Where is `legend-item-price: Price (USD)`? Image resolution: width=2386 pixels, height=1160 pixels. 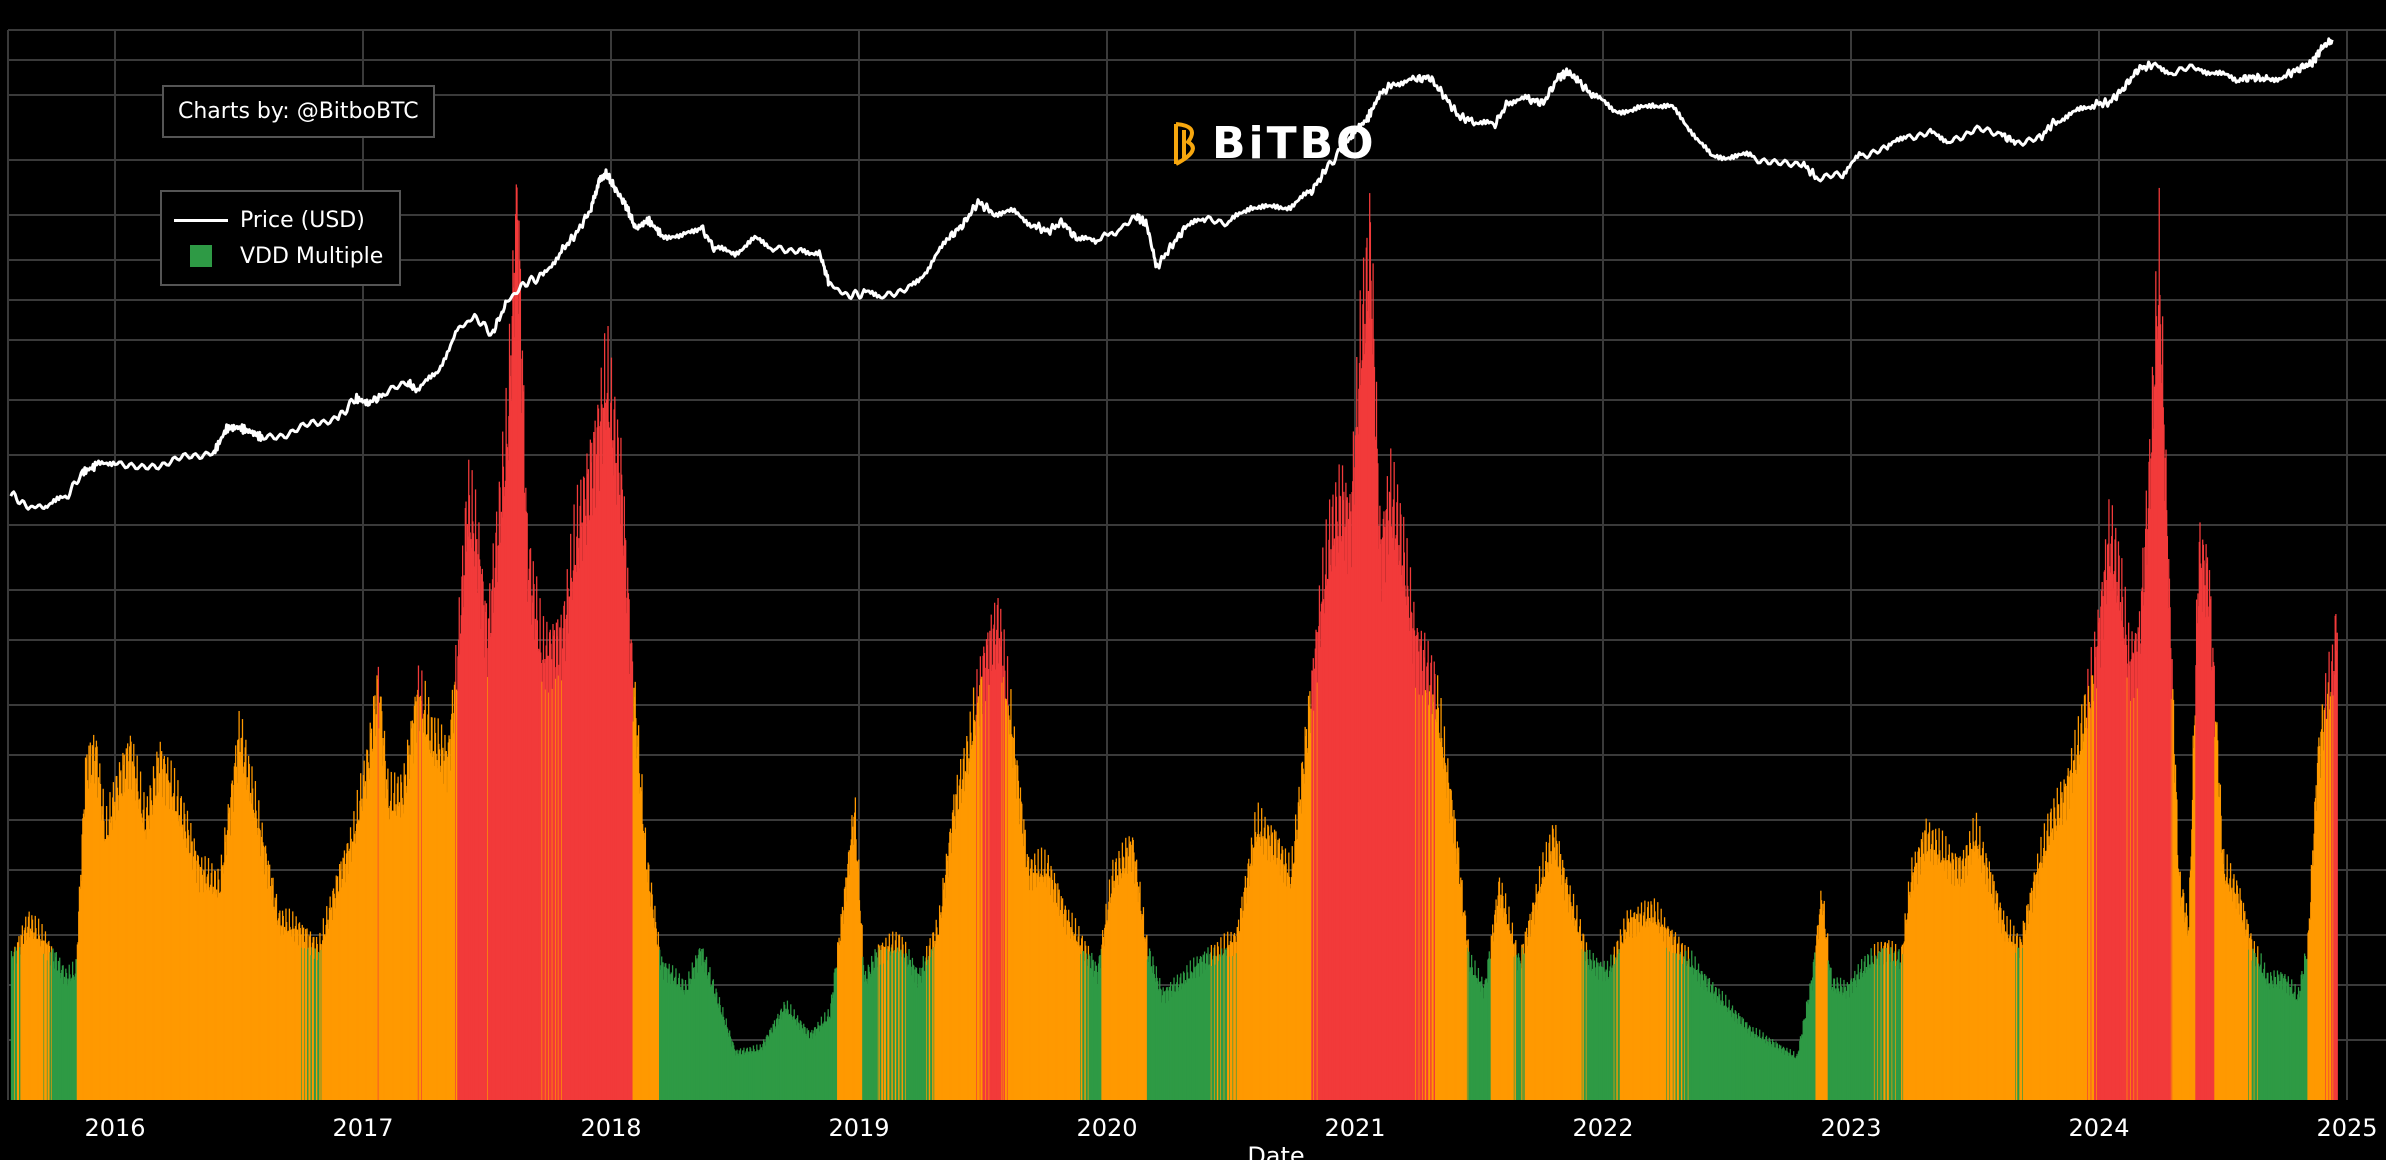
legend-item-price: Price (USD) is located at coordinates (278, 220).